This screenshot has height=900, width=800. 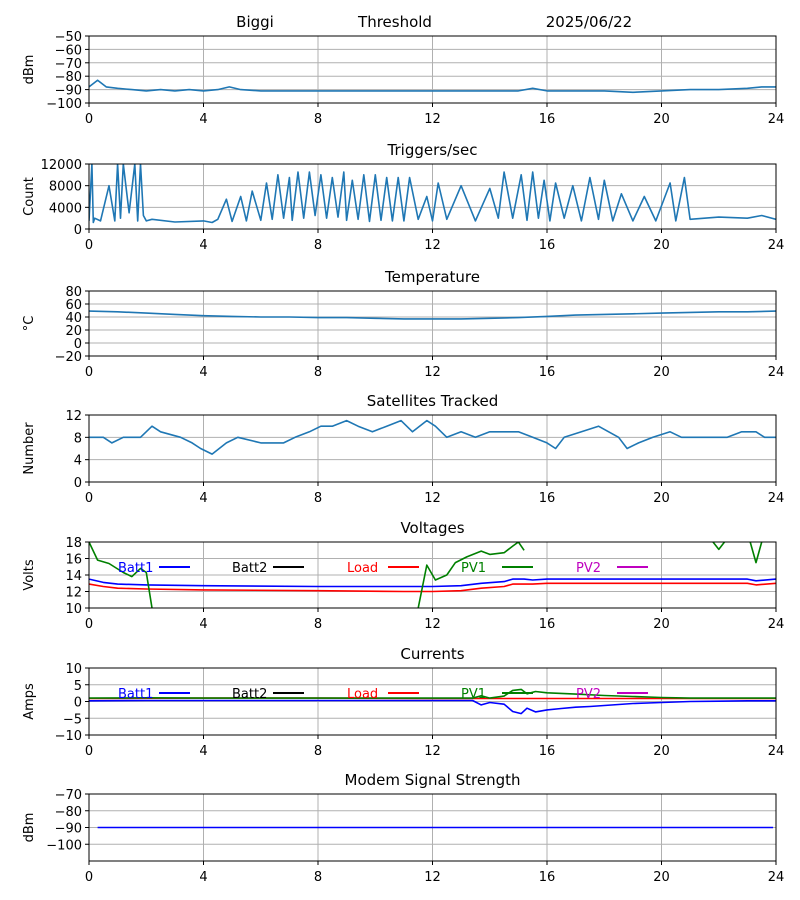 What do you see at coordinates (29, 448) in the screenshot?
I see `y-axis-label: Number` at bounding box center [29, 448].